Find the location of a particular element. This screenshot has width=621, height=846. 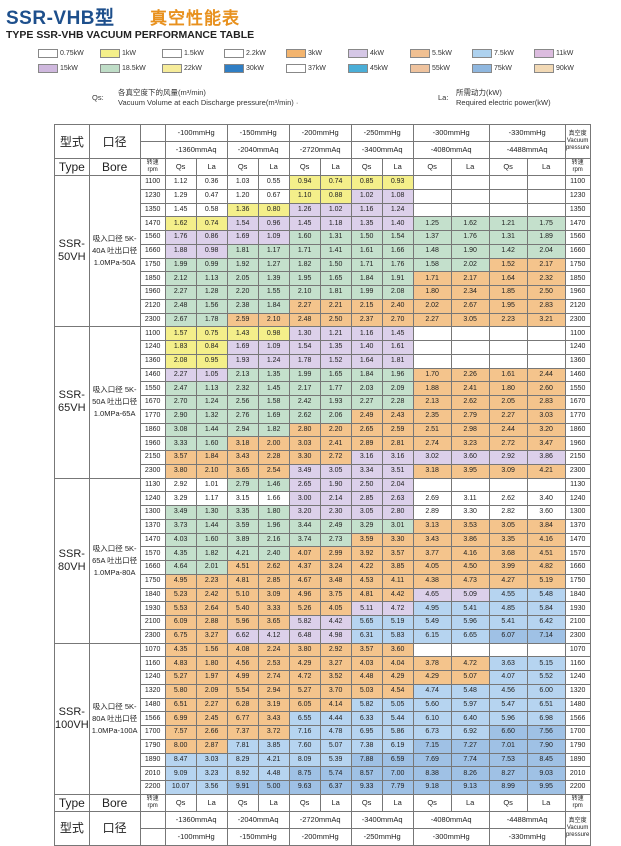

model-header-en: Type is located at coordinates (72, 802).